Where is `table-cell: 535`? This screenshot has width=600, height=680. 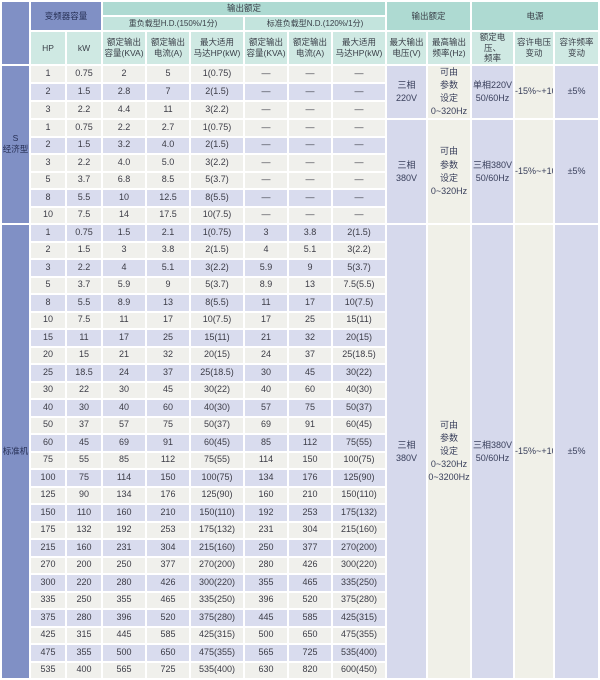 table-cell: 535 is located at coordinates (48, 670).